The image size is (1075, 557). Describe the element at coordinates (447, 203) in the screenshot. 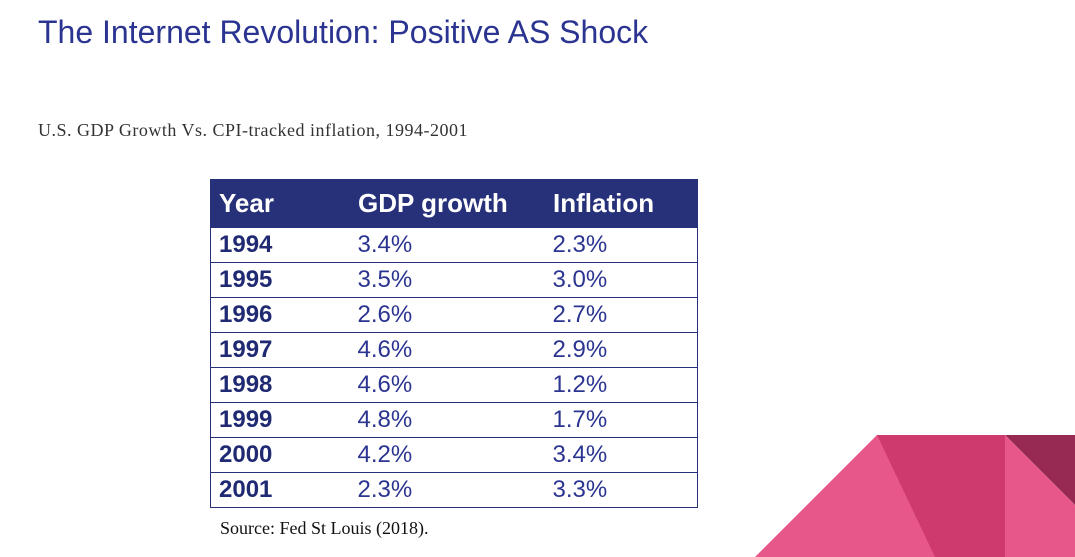

I see `header-gdp-growth: GDP growth` at that location.